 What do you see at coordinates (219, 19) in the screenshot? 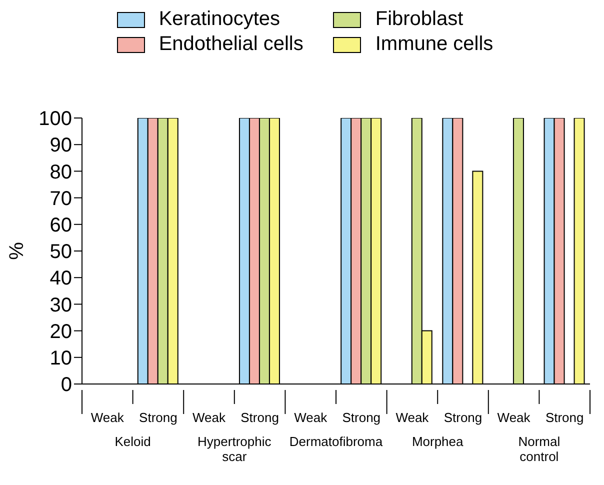
I see `legend-label: Keratinocytes` at bounding box center [219, 19].